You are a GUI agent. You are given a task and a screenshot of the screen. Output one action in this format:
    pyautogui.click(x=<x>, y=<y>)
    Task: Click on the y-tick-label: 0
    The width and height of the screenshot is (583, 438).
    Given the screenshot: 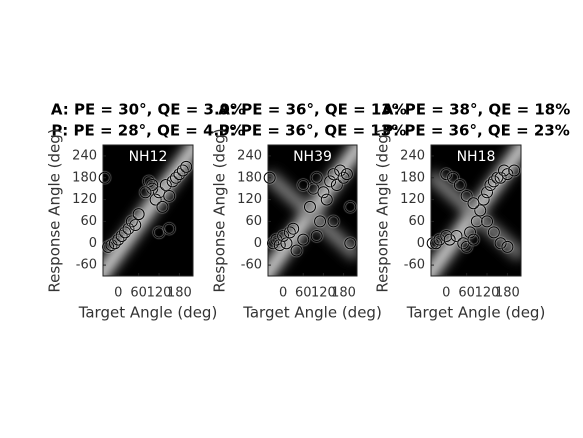 What is the action you would take?
    pyautogui.click(x=421, y=243)
    